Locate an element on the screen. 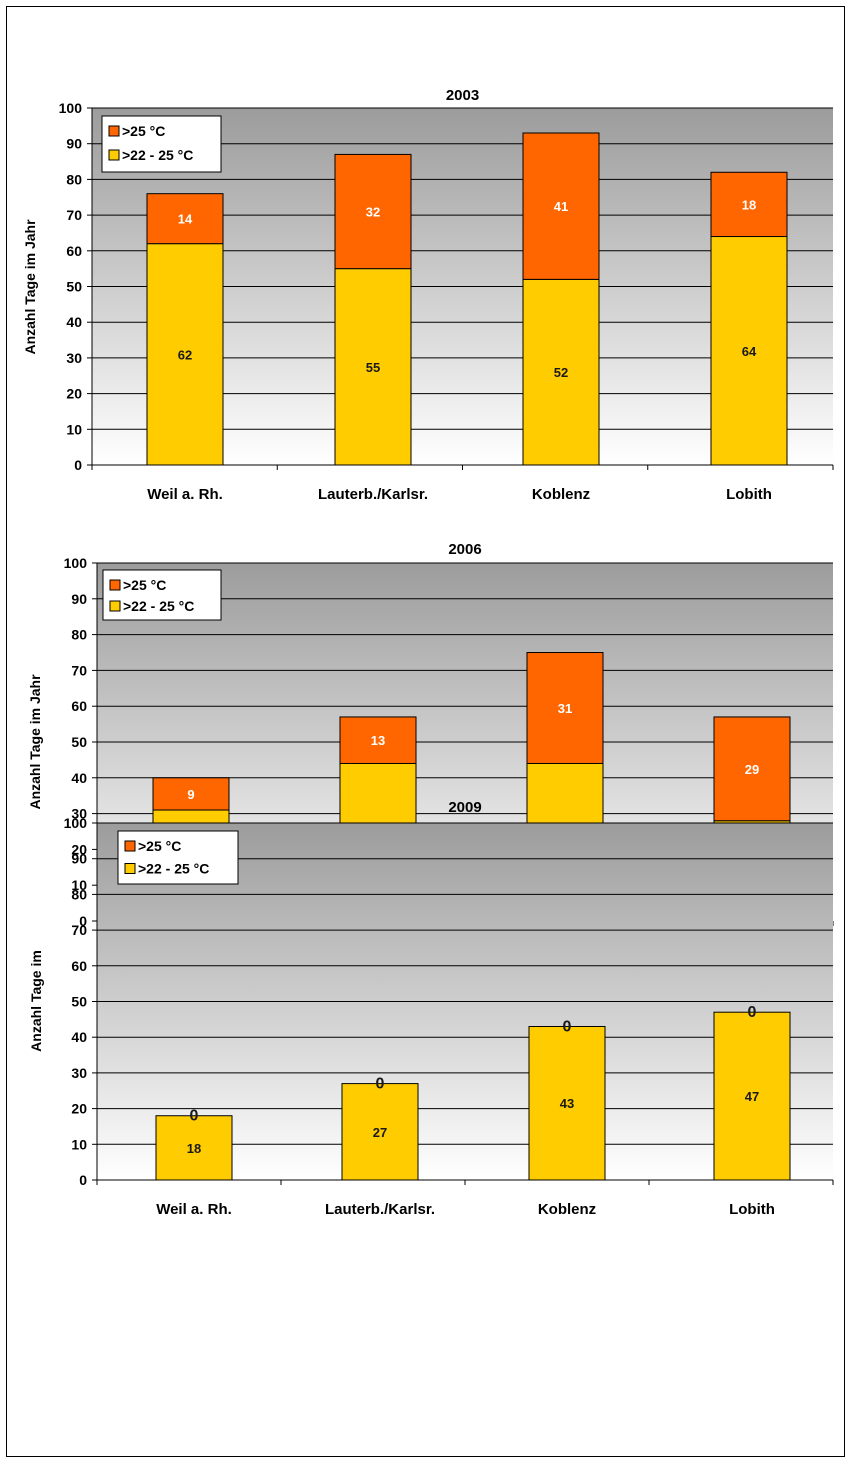 The height and width of the screenshot is (1463, 851). data-label: 62 is located at coordinates (185, 354).